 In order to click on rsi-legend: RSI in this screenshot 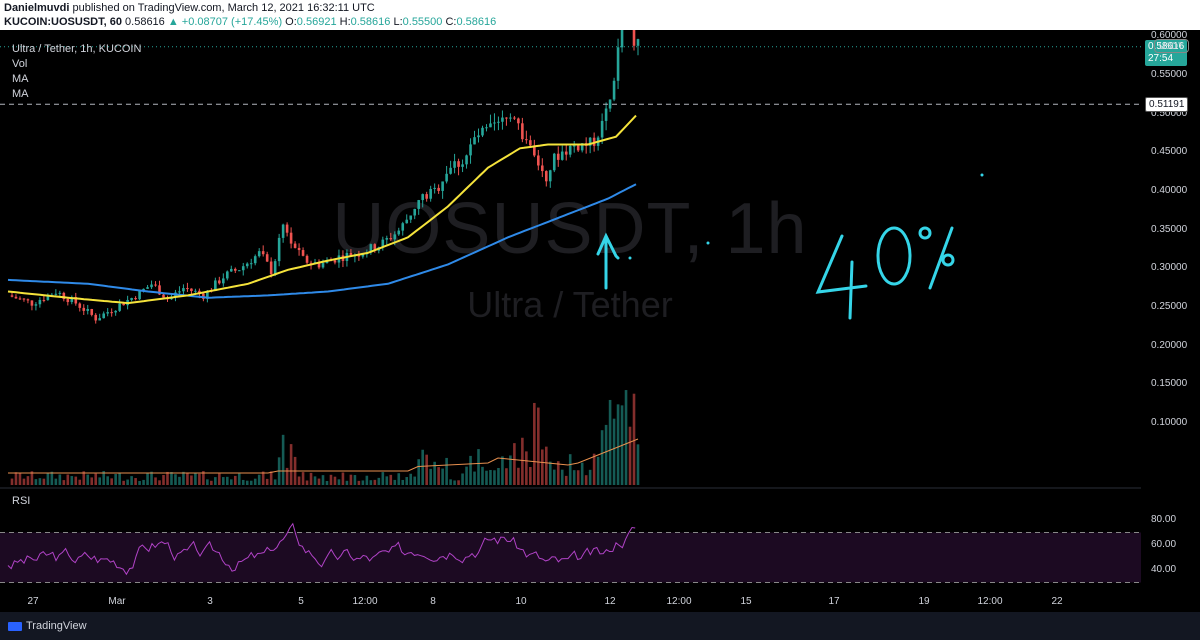, I will do `click(21, 501)`.